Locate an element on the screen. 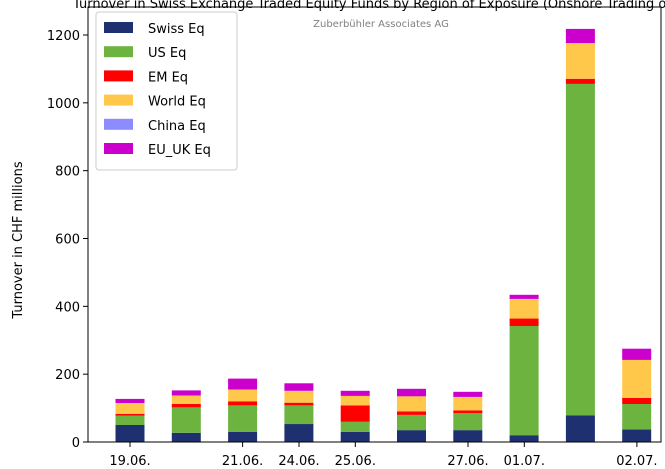 The image size is (665, 469). y-tick-label: 400 is located at coordinates (67, 307).